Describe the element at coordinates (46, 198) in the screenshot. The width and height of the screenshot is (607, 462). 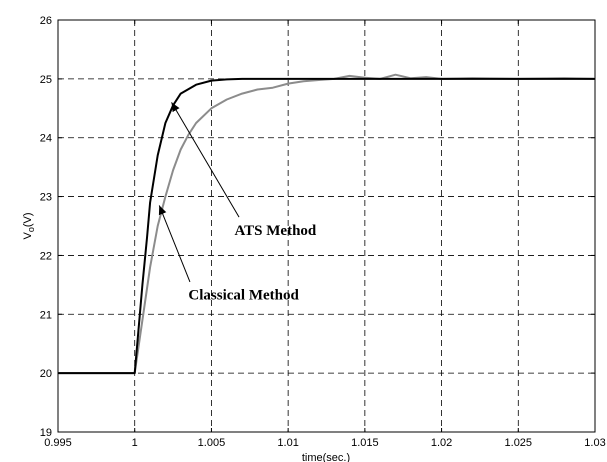
I see `y-tick-label: 23` at that location.